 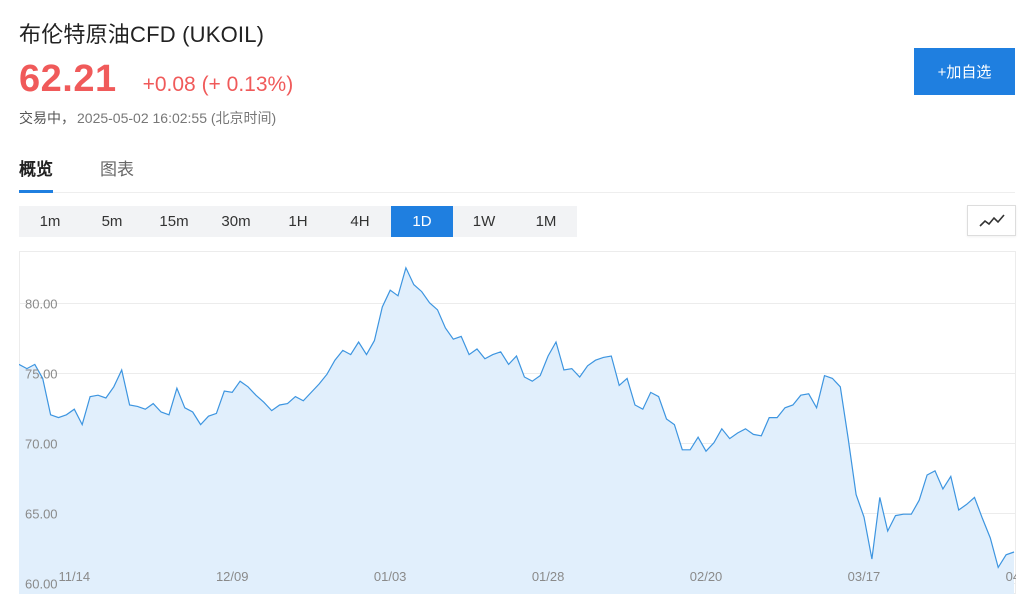 I want to click on y-tick-label: 60.00, so click(x=41, y=584).